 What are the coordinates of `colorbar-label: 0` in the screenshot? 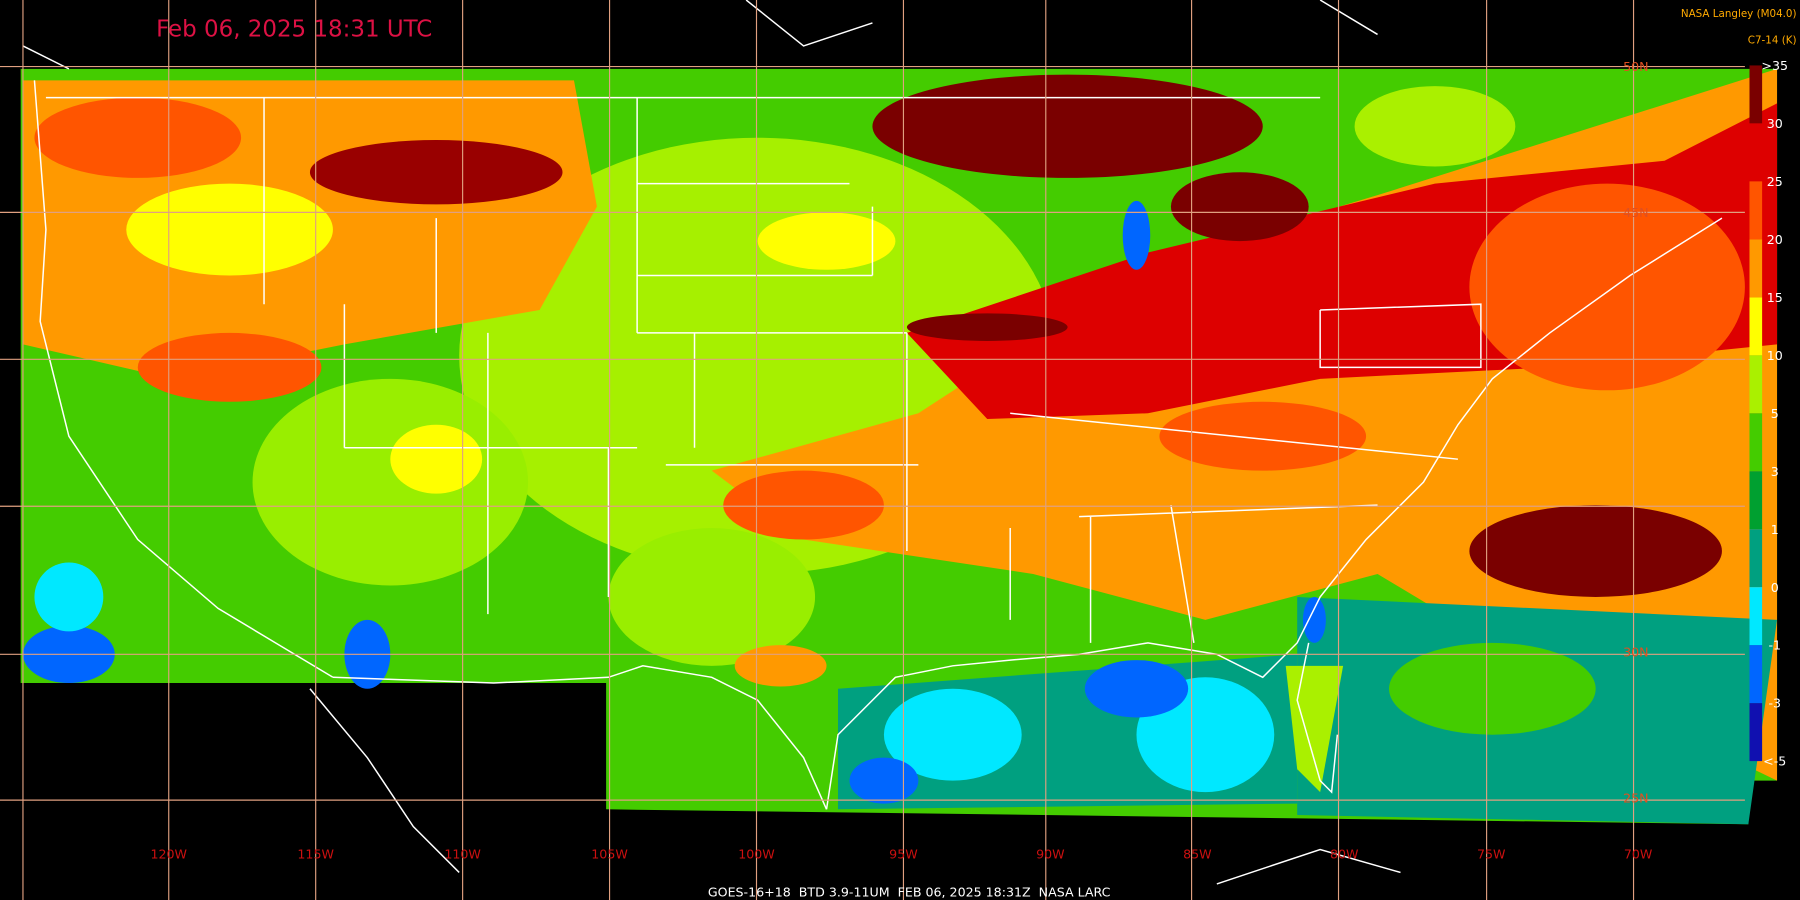 It's located at (1775, 587).